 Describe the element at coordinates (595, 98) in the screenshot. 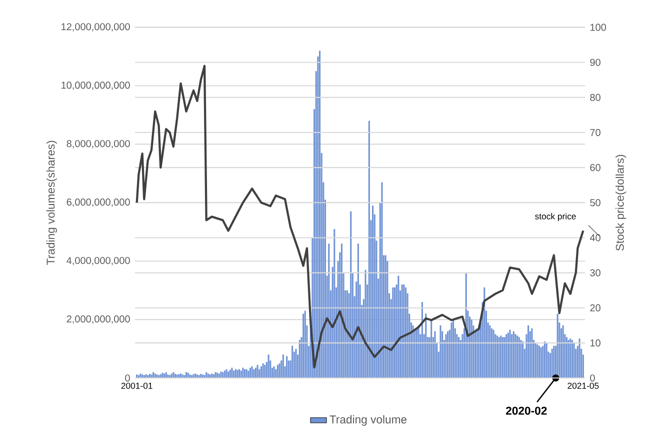

I see `y2-tick-label: 80` at that location.